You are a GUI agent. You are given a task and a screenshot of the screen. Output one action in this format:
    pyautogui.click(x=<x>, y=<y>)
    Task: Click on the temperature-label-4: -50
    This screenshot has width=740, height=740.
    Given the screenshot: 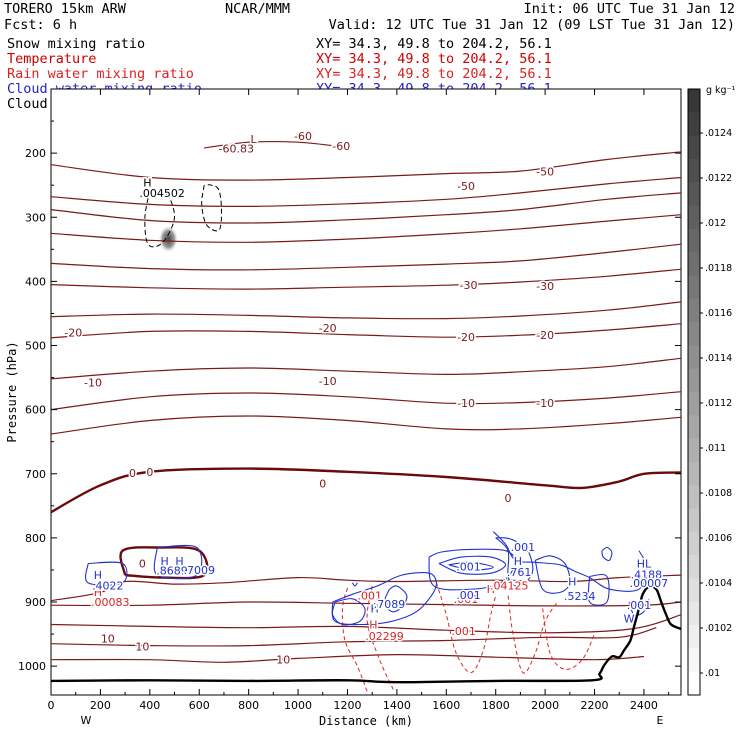 What is the action you would take?
    pyautogui.click(x=466, y=186)
    